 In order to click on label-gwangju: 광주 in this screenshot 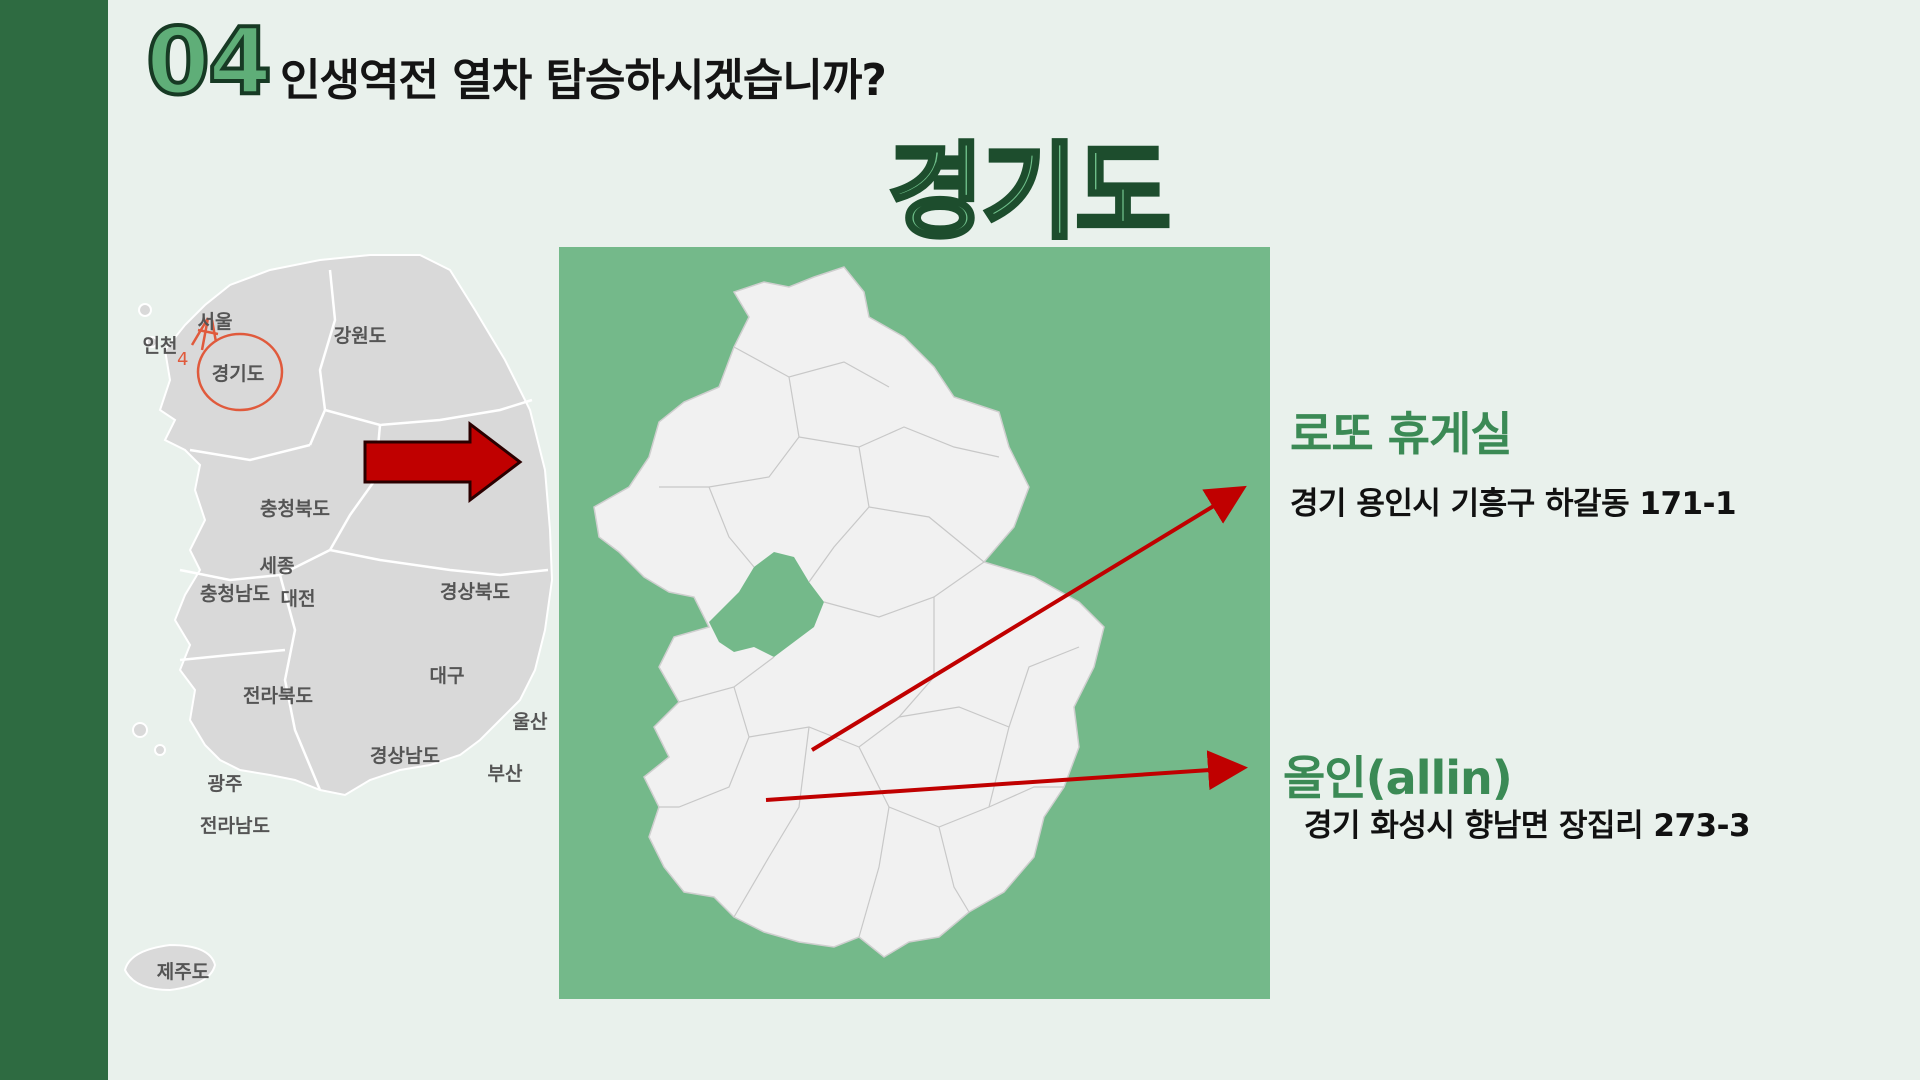, I will do `click(225, 784)`.